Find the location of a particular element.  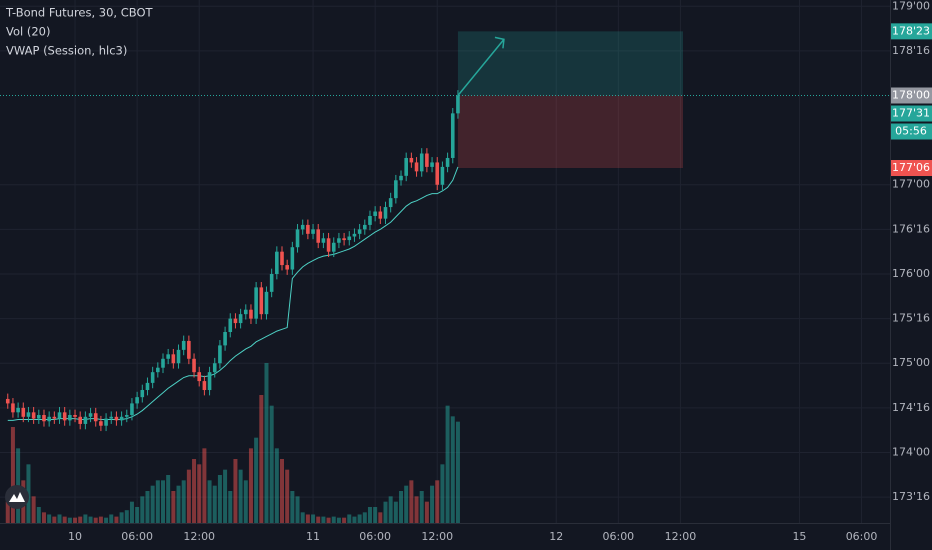

x-tick-label: 12:00 is located at coordinates (681, 536).